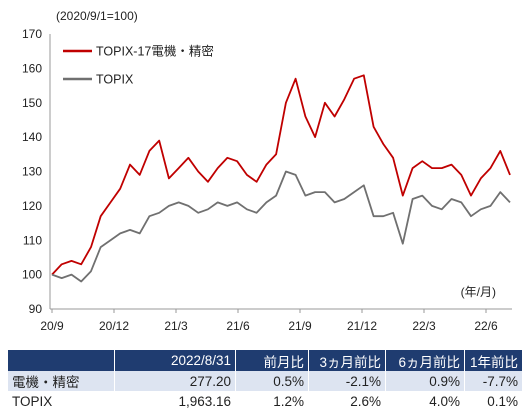 The image size is (529, 413). Describe the element at coordinates (175, 381) in the screenshot. I see `table-cell: 277.20` at that location.